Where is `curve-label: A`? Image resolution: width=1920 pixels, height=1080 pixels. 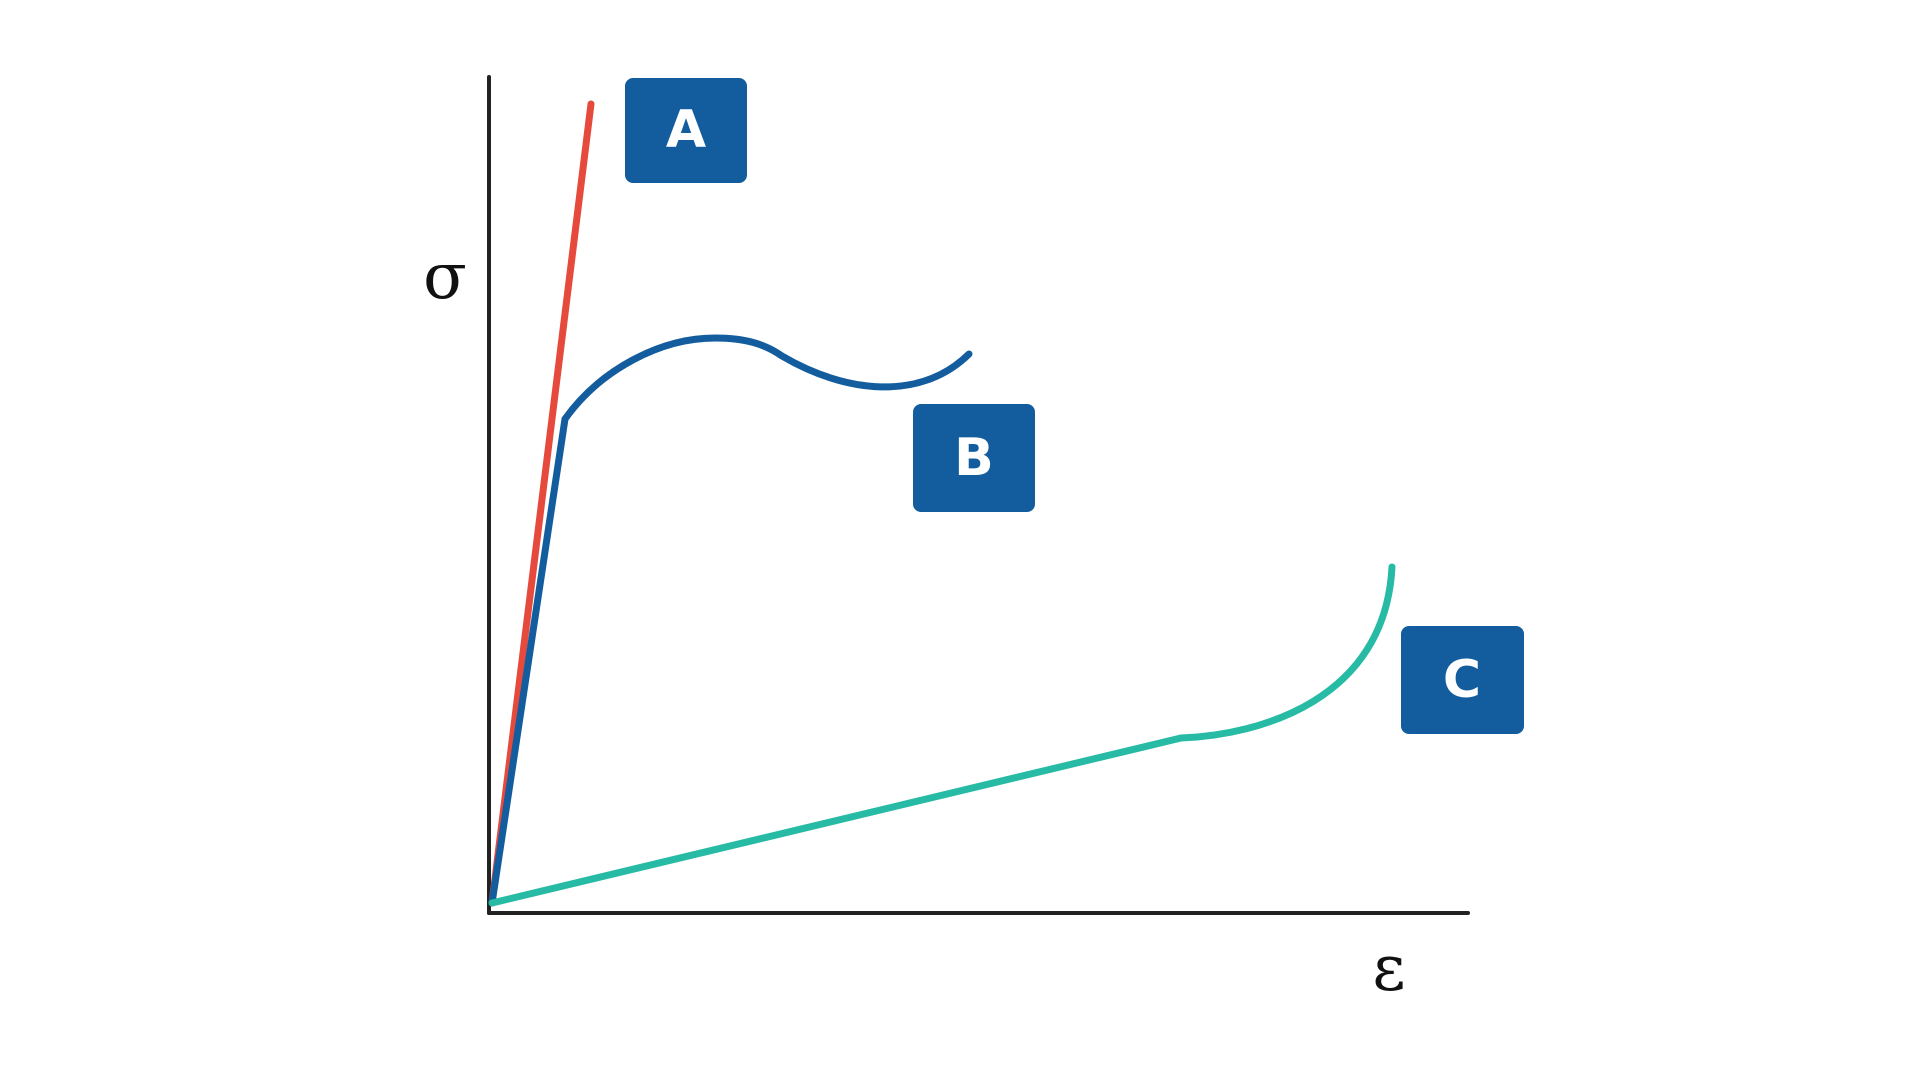 curve-label: A is located at coordinates (686, 130).